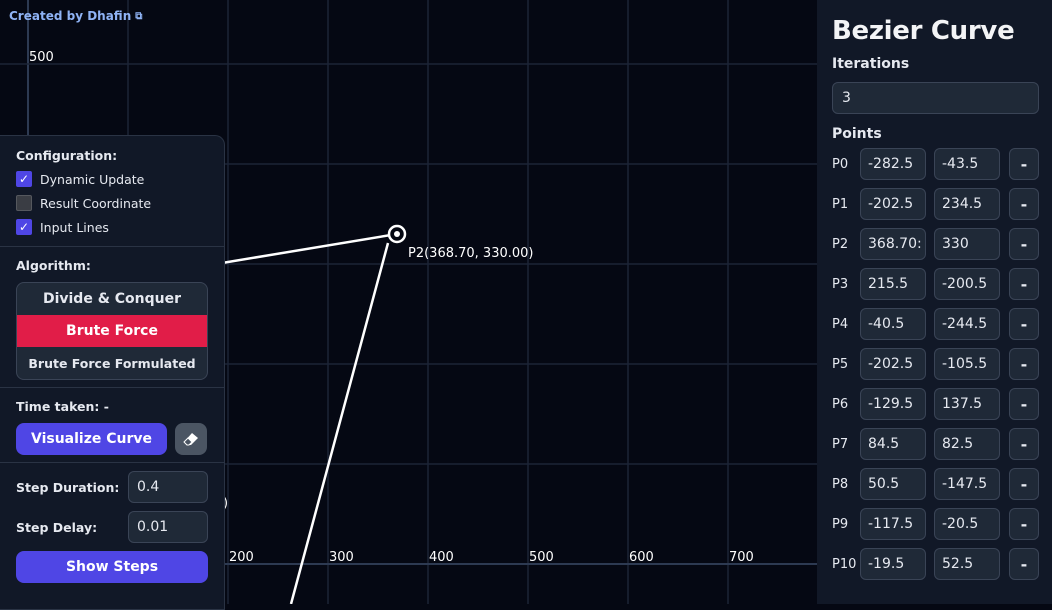 Image resolution: width=1052 pixels, height=610 pixels. What do you see at coordinates (967, 364) in the screenshot?
I see `point-y-input: -105.5` at bounding box center [967, 364].